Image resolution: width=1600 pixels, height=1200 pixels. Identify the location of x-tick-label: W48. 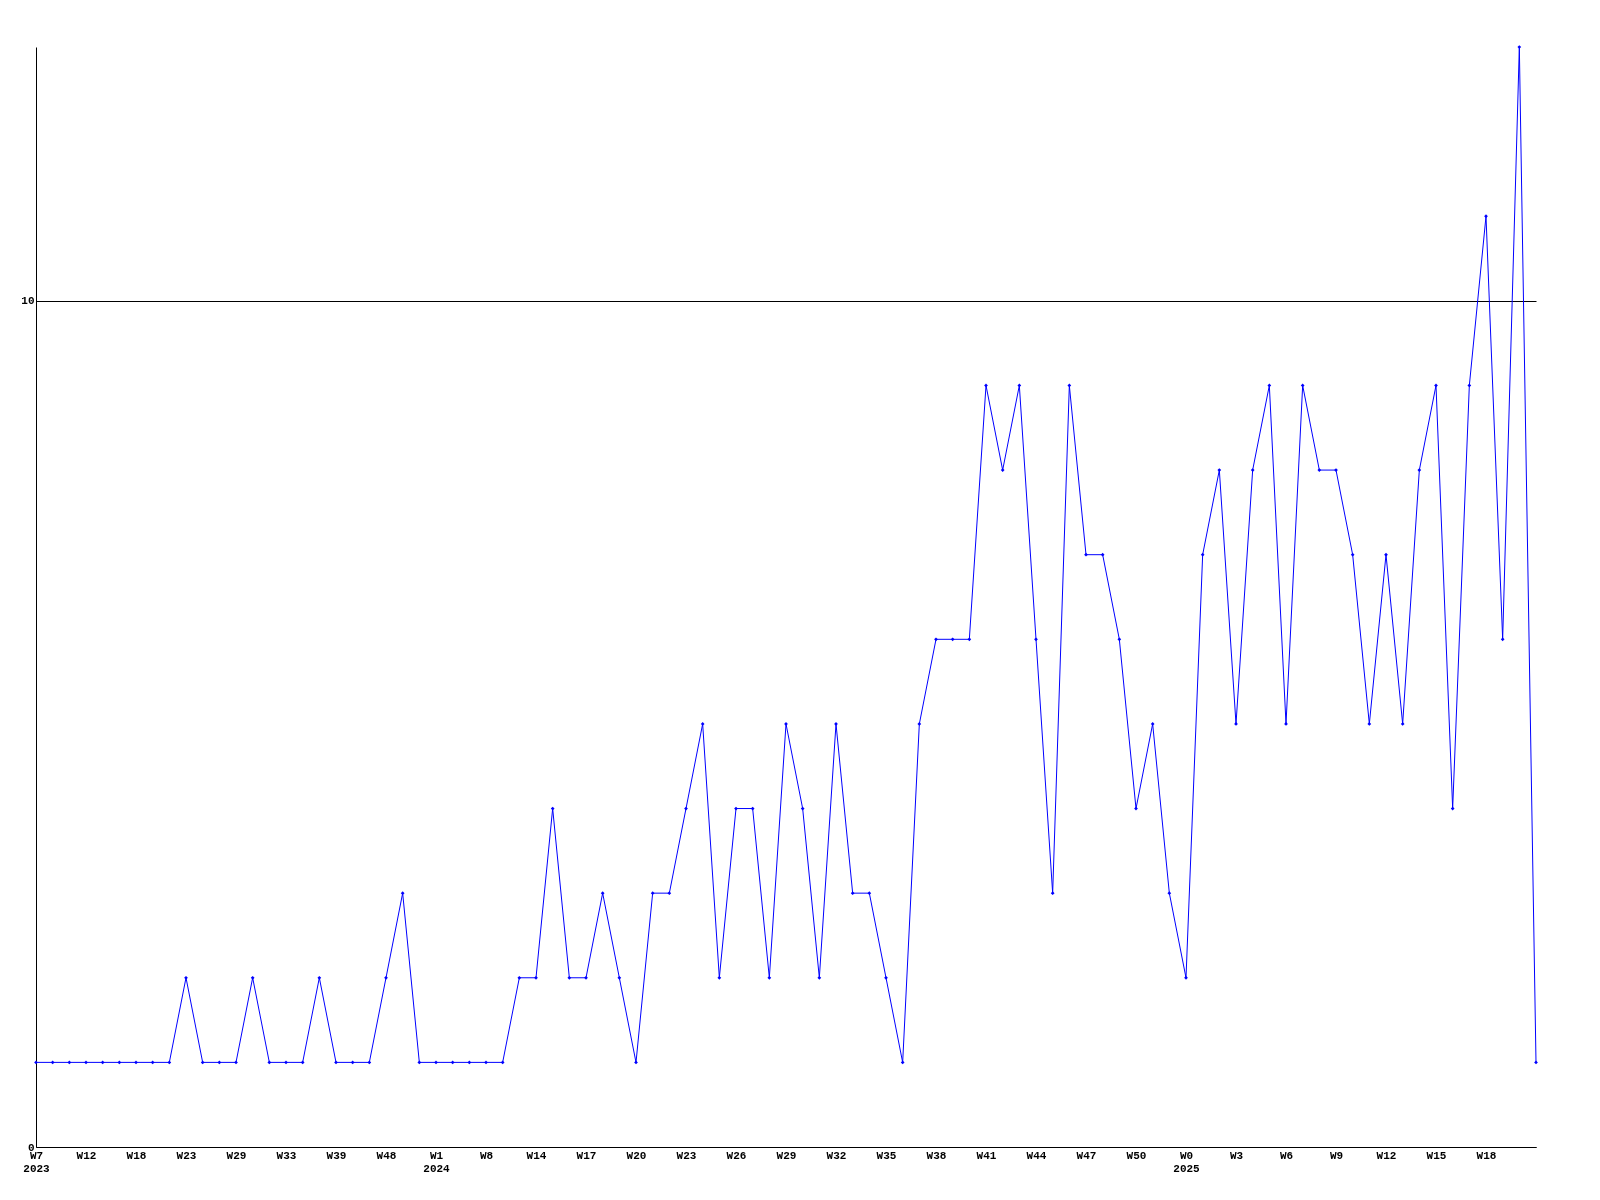
(386, 1155).